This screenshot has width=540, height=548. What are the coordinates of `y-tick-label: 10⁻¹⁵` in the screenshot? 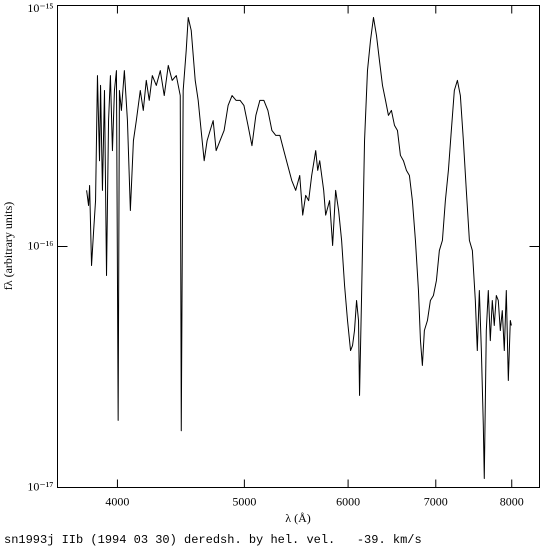 It's located at (40, 8).